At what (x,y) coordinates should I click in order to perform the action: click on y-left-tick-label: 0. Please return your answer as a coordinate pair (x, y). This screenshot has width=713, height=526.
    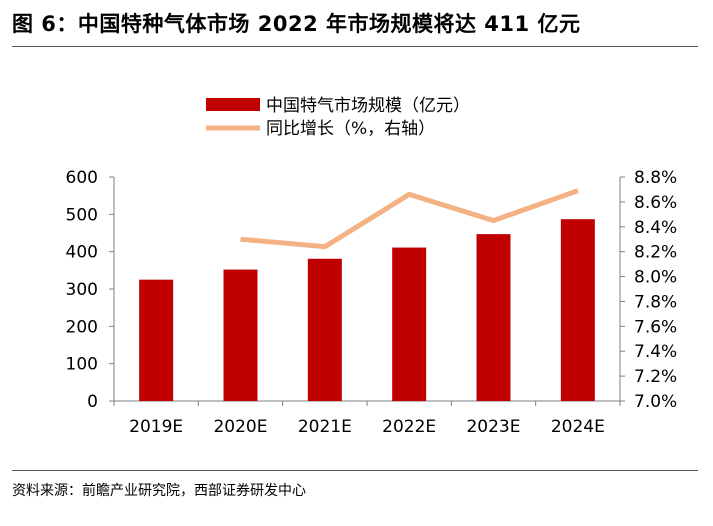
    Looking at the image, I should click on (92, 402).